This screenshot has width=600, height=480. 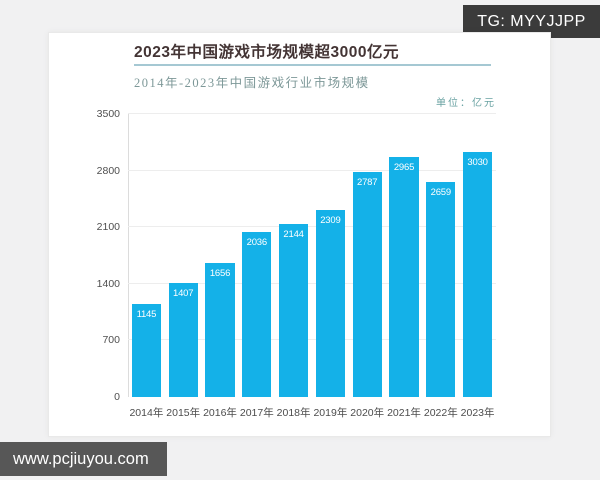 What do you see at coordinates (441, 289) in the screenshot?
I see `bar-2022年: 2659` at bounding box center [441, 289].